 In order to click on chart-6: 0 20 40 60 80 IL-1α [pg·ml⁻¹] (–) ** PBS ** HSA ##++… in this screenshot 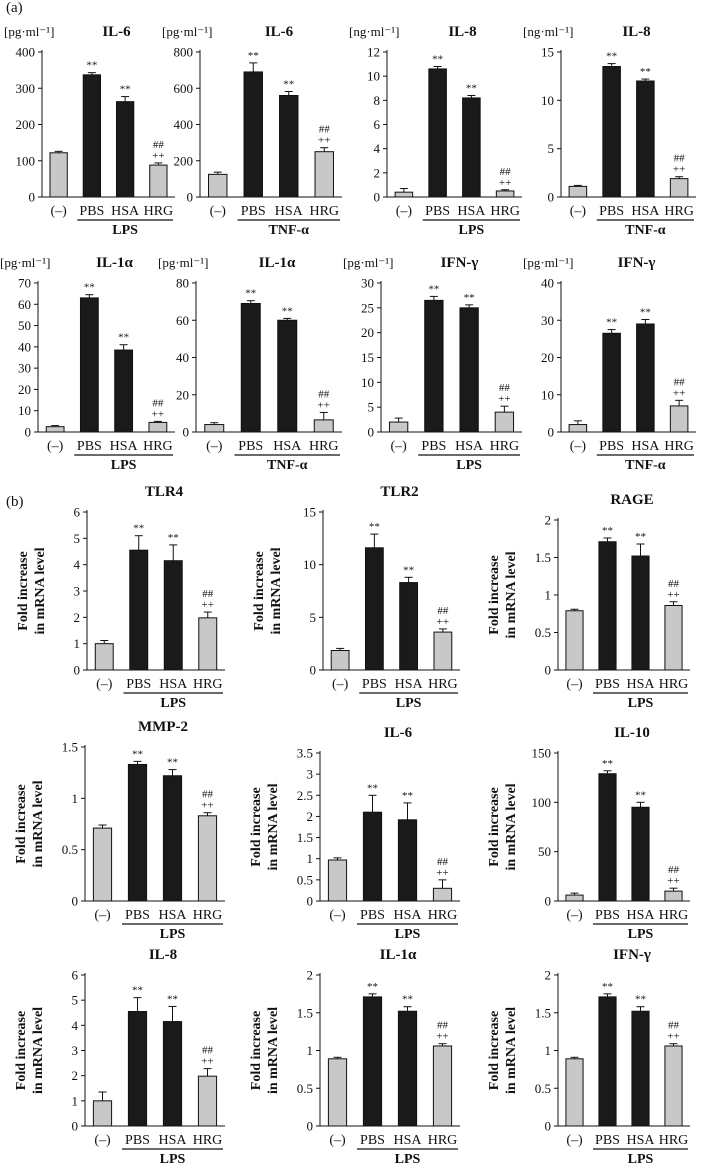, I will do `click(250, 364)`.